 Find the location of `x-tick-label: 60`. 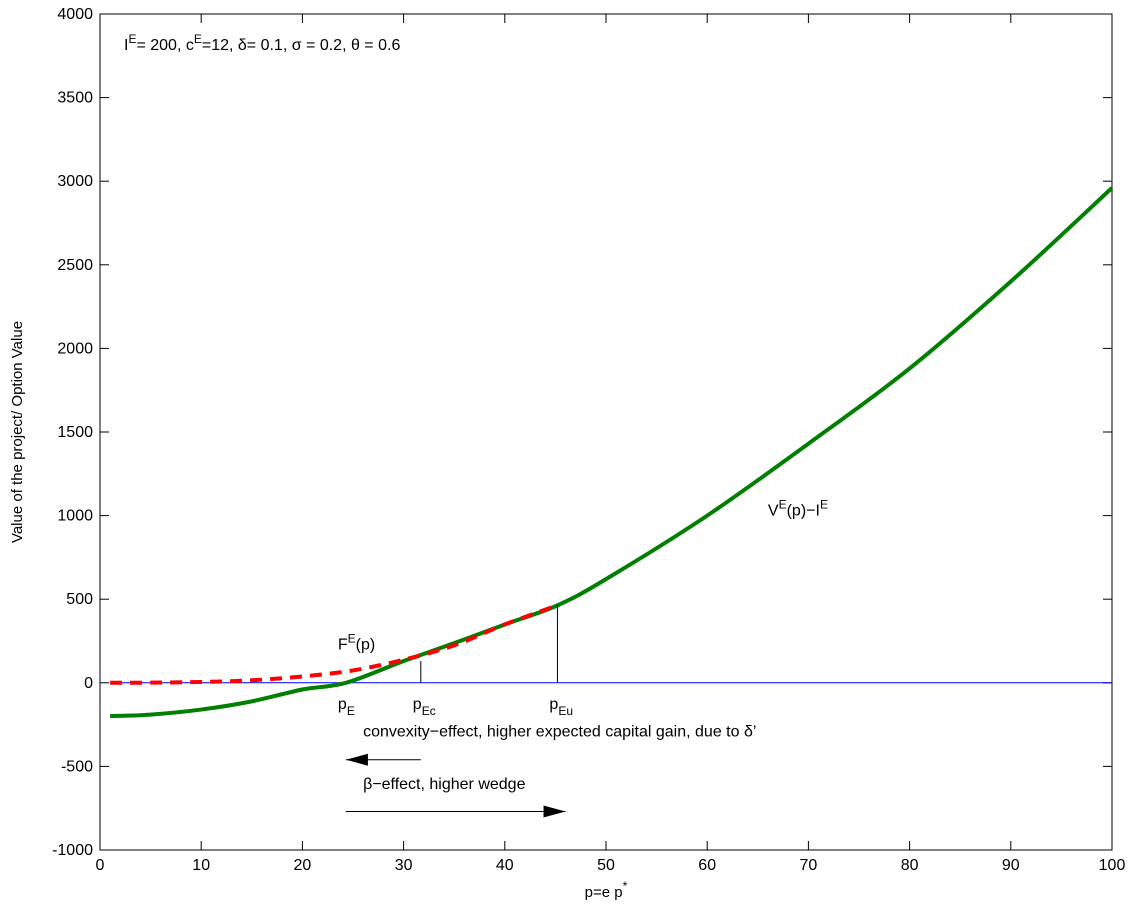

x-tick-label: 60 is located at coordinates (707, 865).